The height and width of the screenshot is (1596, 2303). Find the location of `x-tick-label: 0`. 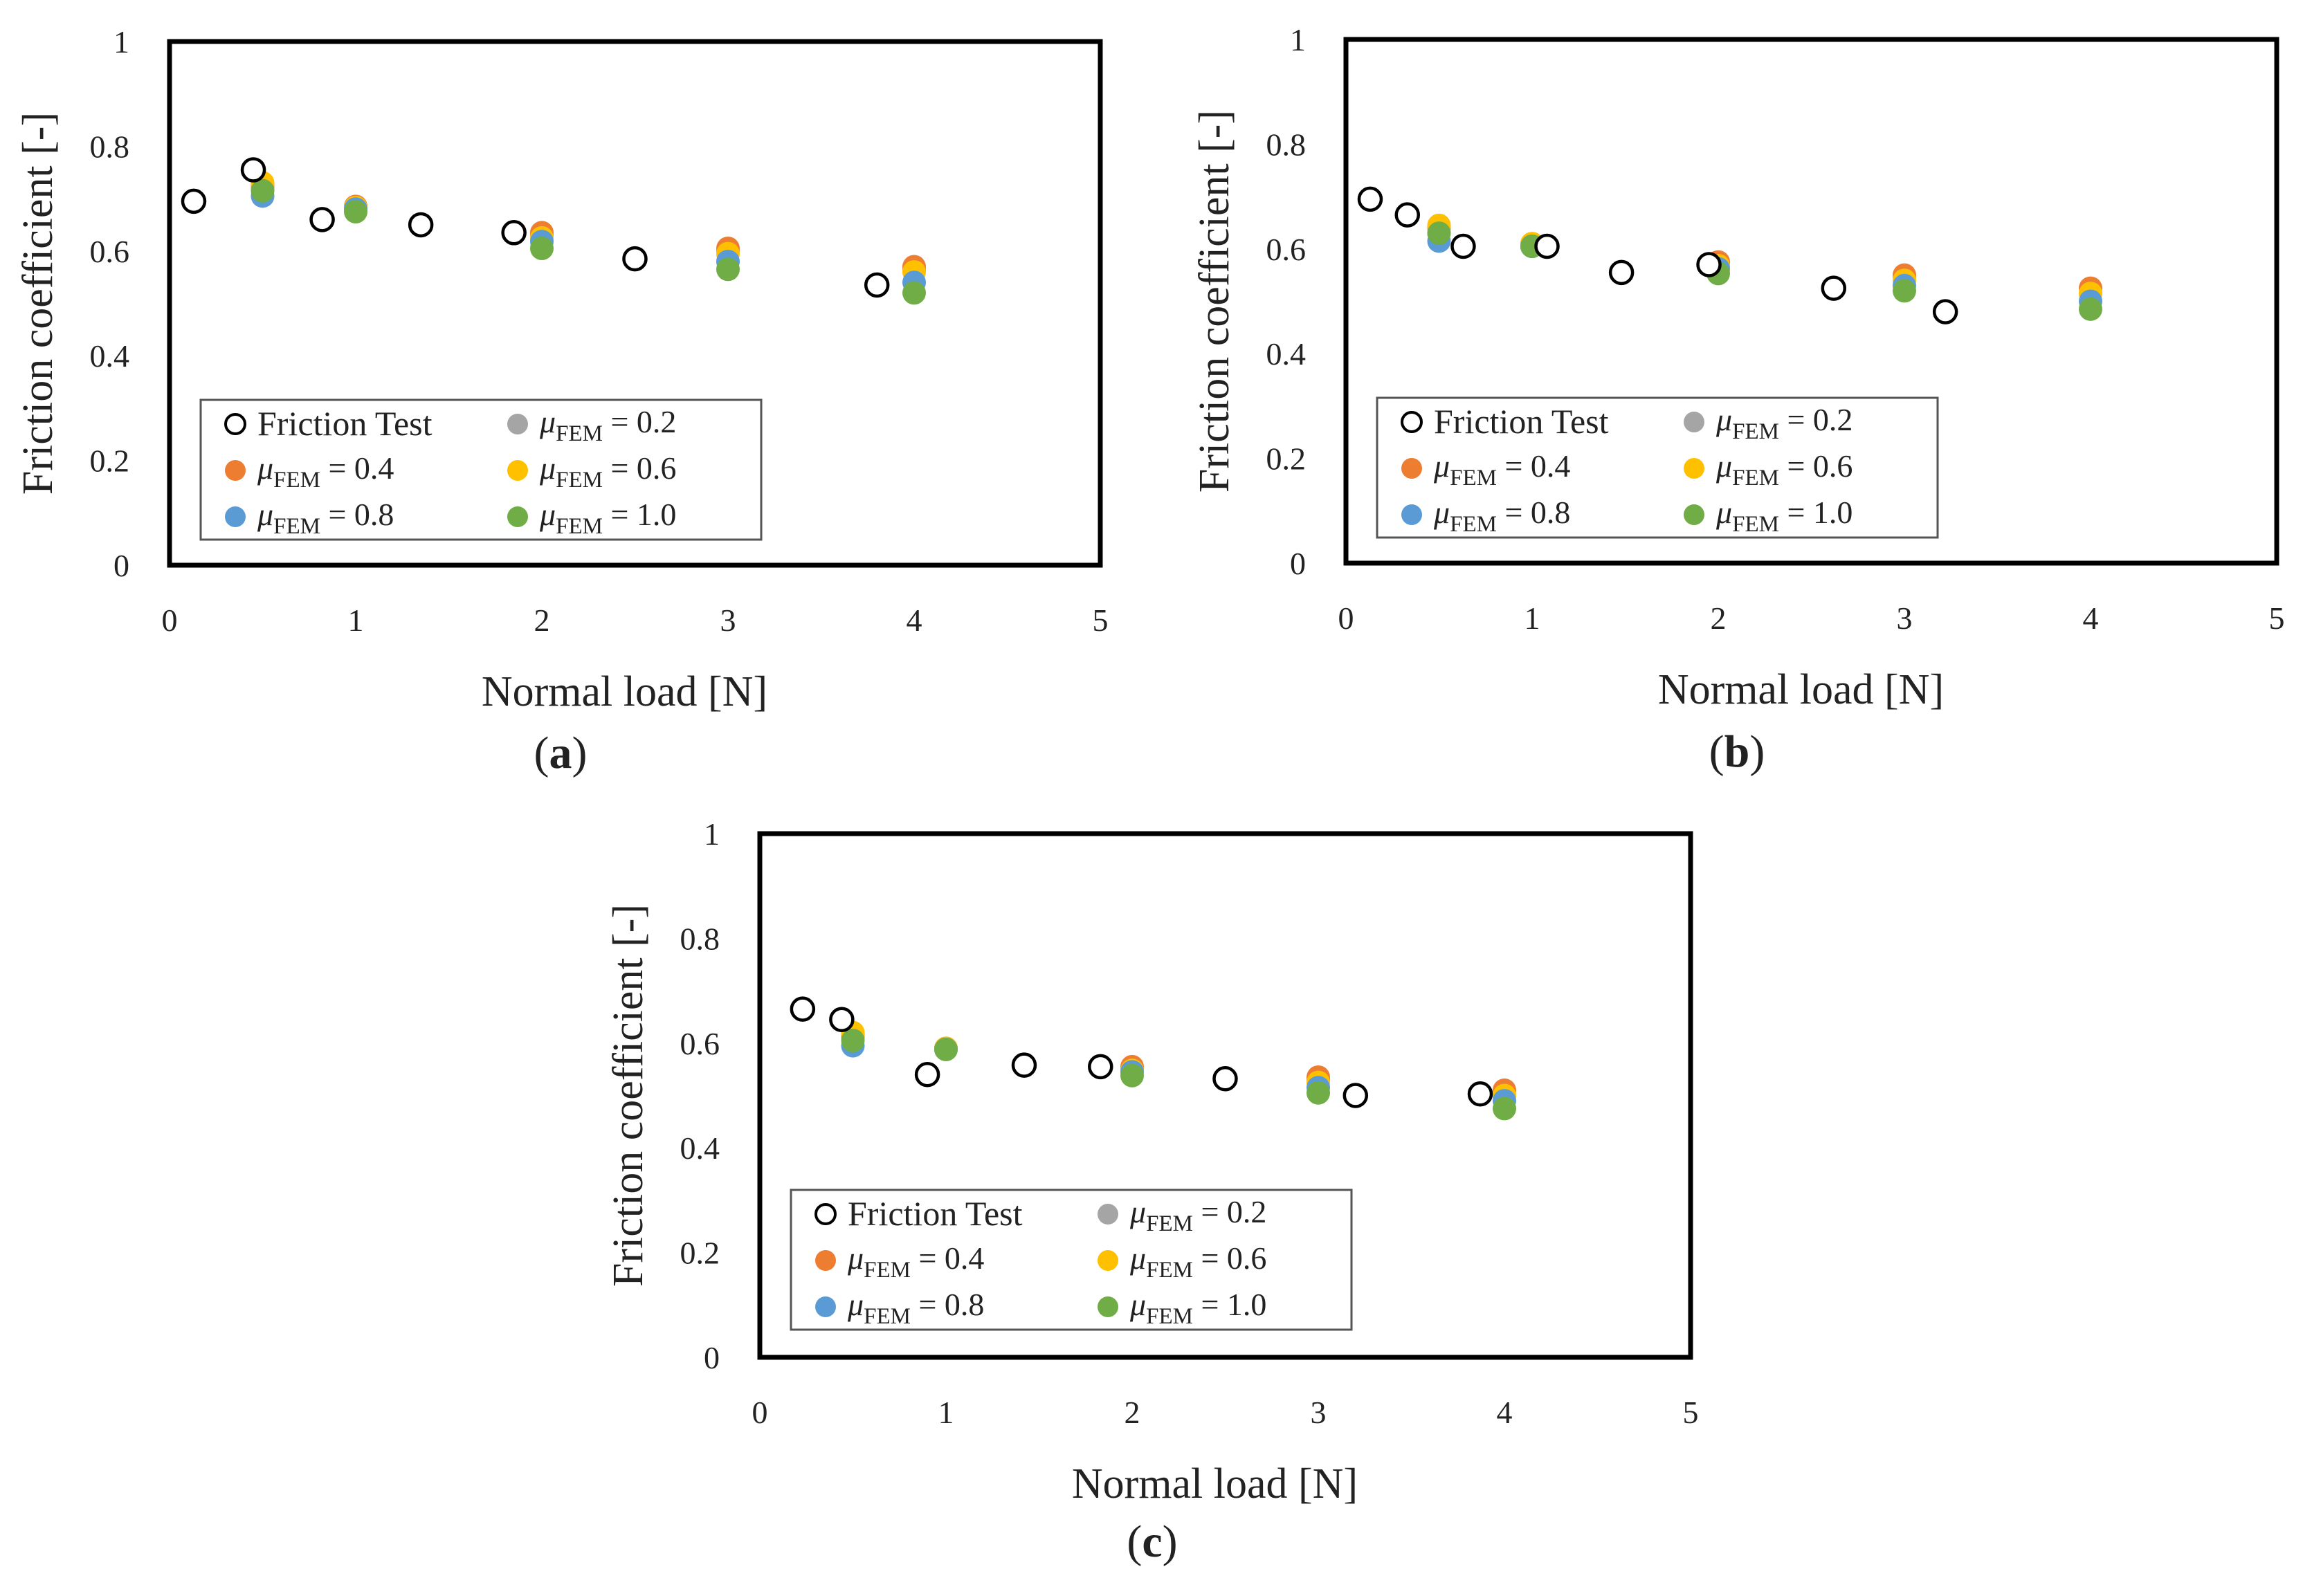

x-tick-label: 0 is located at coordinates (760, 1413).